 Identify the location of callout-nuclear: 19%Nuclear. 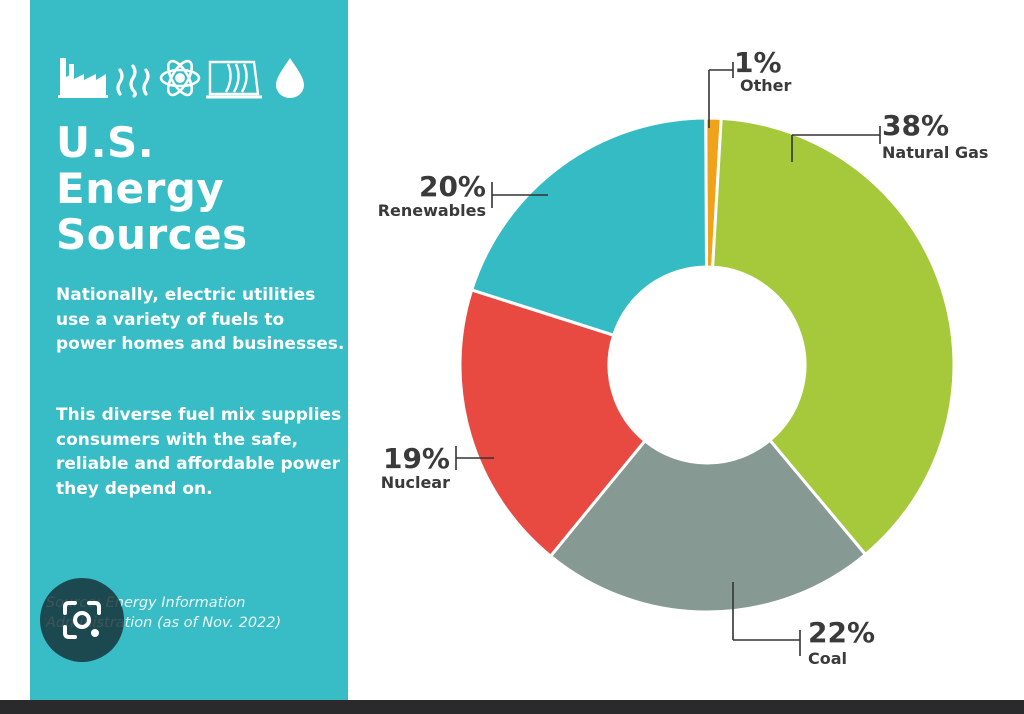
(437, 467).